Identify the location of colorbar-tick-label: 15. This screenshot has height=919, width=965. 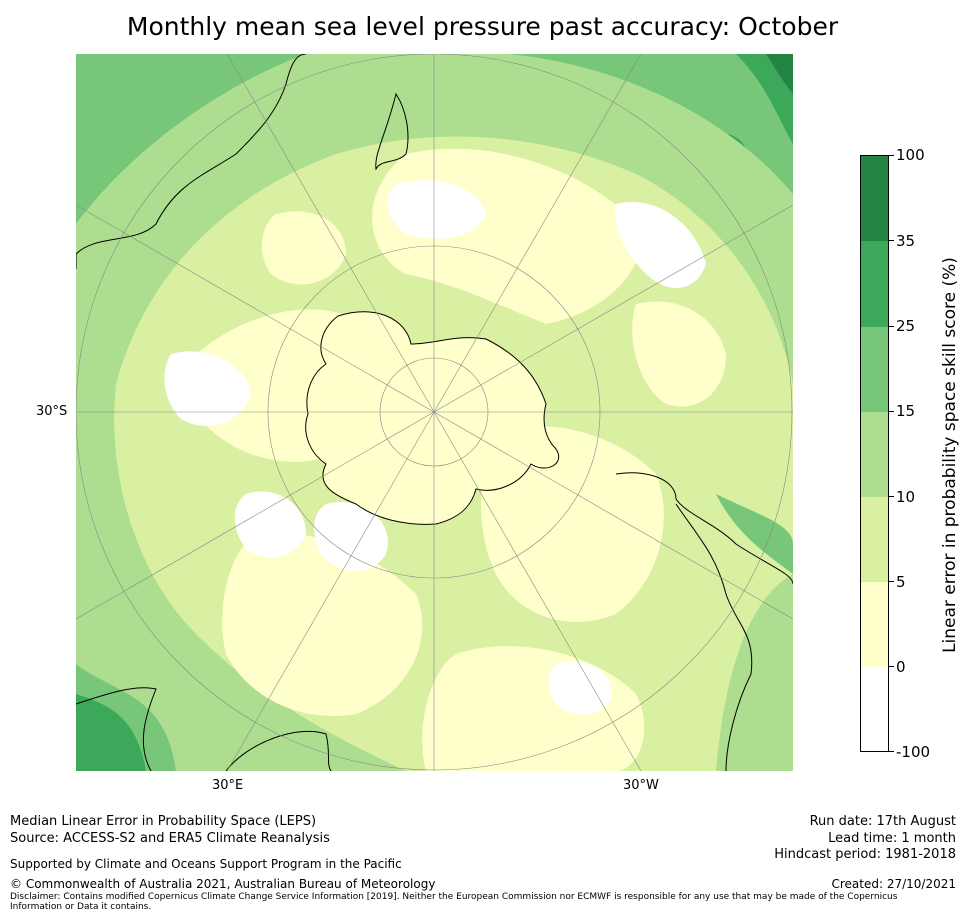
(906, 411).